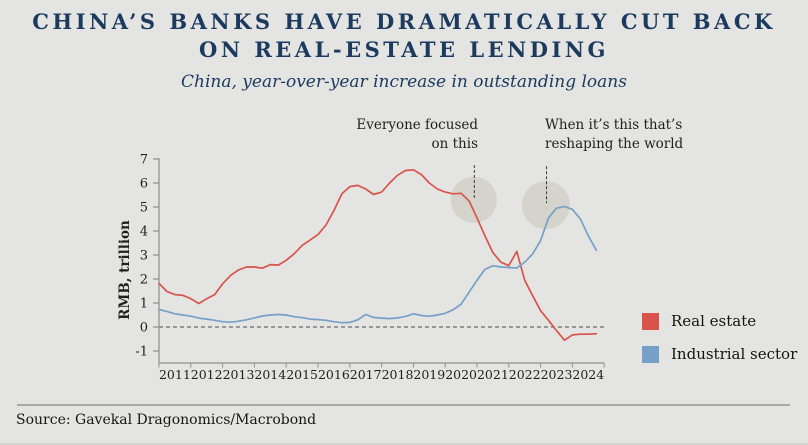  What do you see at coordinates (525, 374) in the screenshot?
I see `x-tick-label: 2022` at bounding box center [525, 374].